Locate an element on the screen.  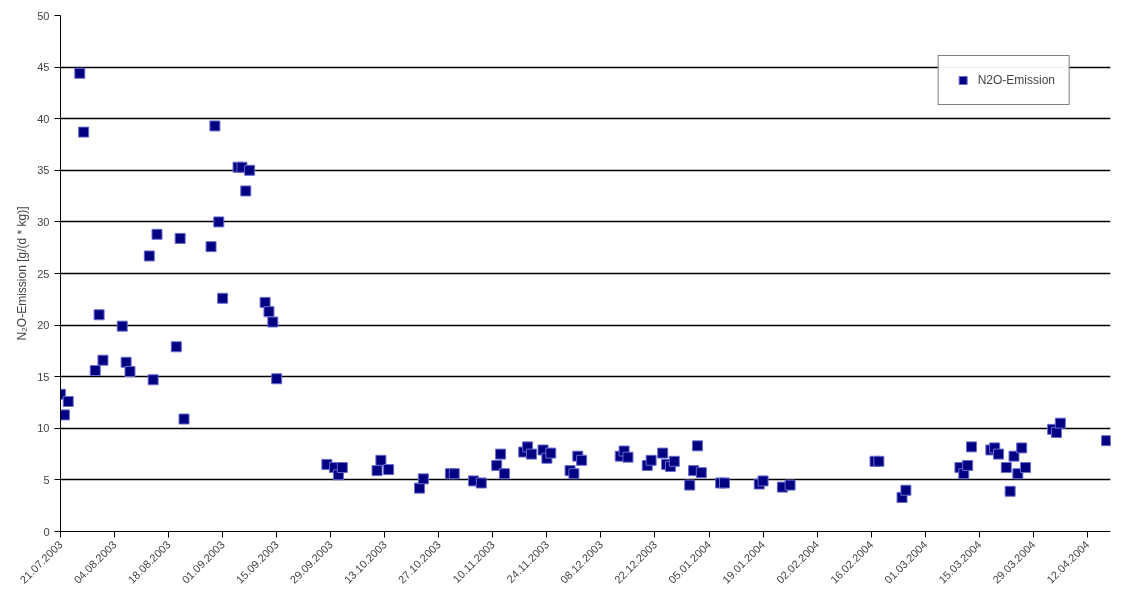
y-tick-label: 25 is located at coordinates (43, 273).